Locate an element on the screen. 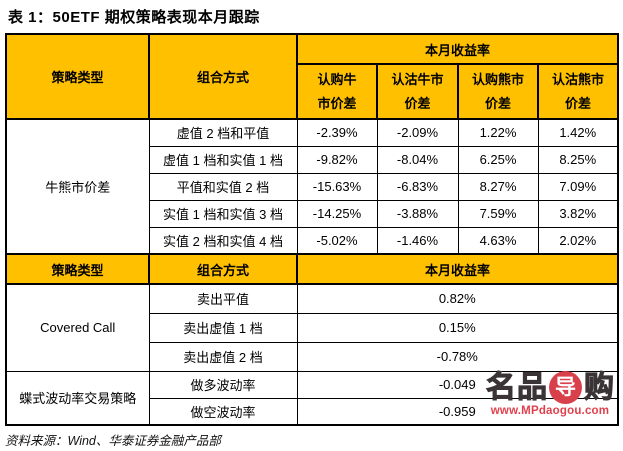 The height and width of the screenshot is (451, 623). combo-cell: 做空波动率 is located at coordinates (223, 411).